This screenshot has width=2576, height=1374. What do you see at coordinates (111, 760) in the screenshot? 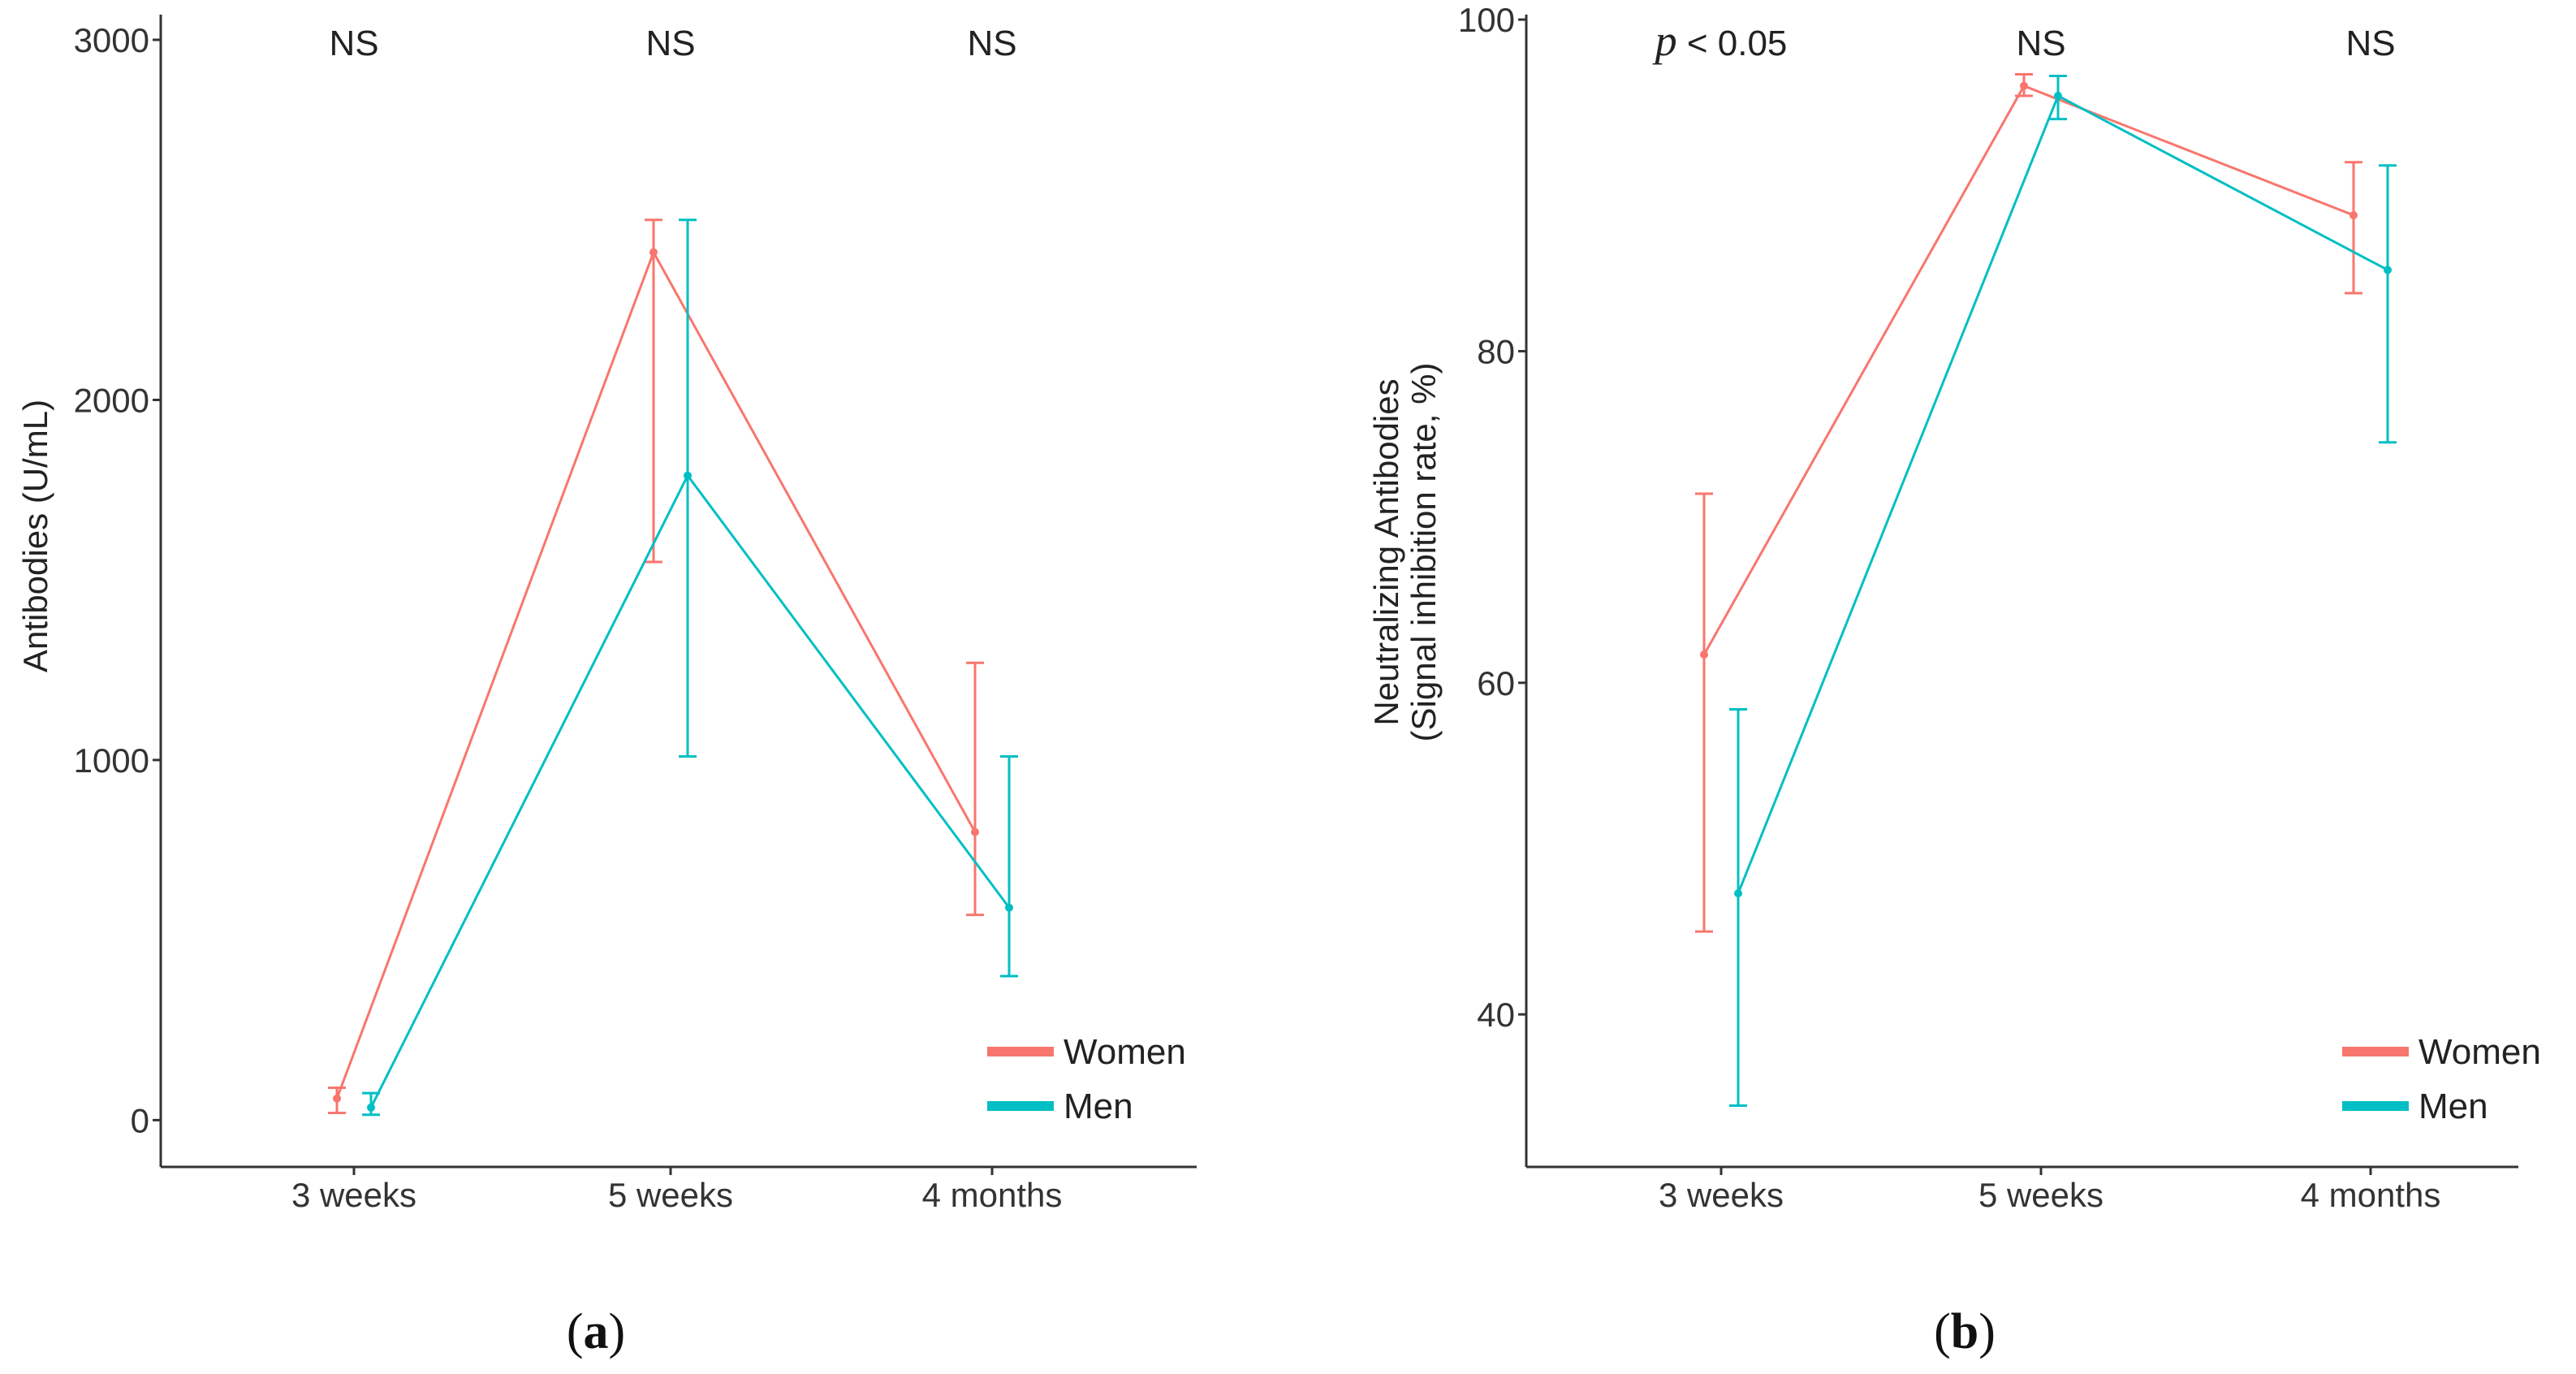
I see `y-tick-label: 1000` at bounding box center [111, 760].